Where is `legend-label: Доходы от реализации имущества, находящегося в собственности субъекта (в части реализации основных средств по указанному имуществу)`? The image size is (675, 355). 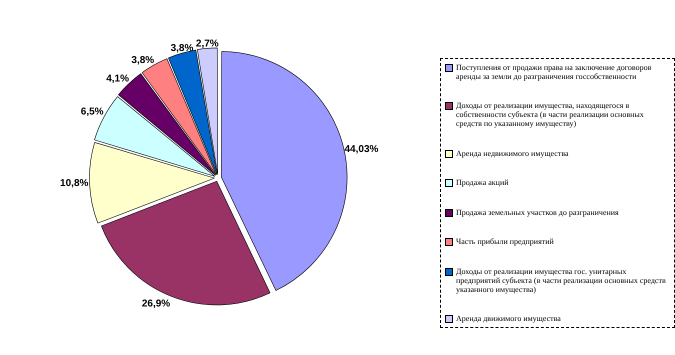 legend-label: Доходы от реализации имущества, находящегося в собственности субъекта (в части реализации основных средств по указанному имуществу) is located at coordinates (550, 114).